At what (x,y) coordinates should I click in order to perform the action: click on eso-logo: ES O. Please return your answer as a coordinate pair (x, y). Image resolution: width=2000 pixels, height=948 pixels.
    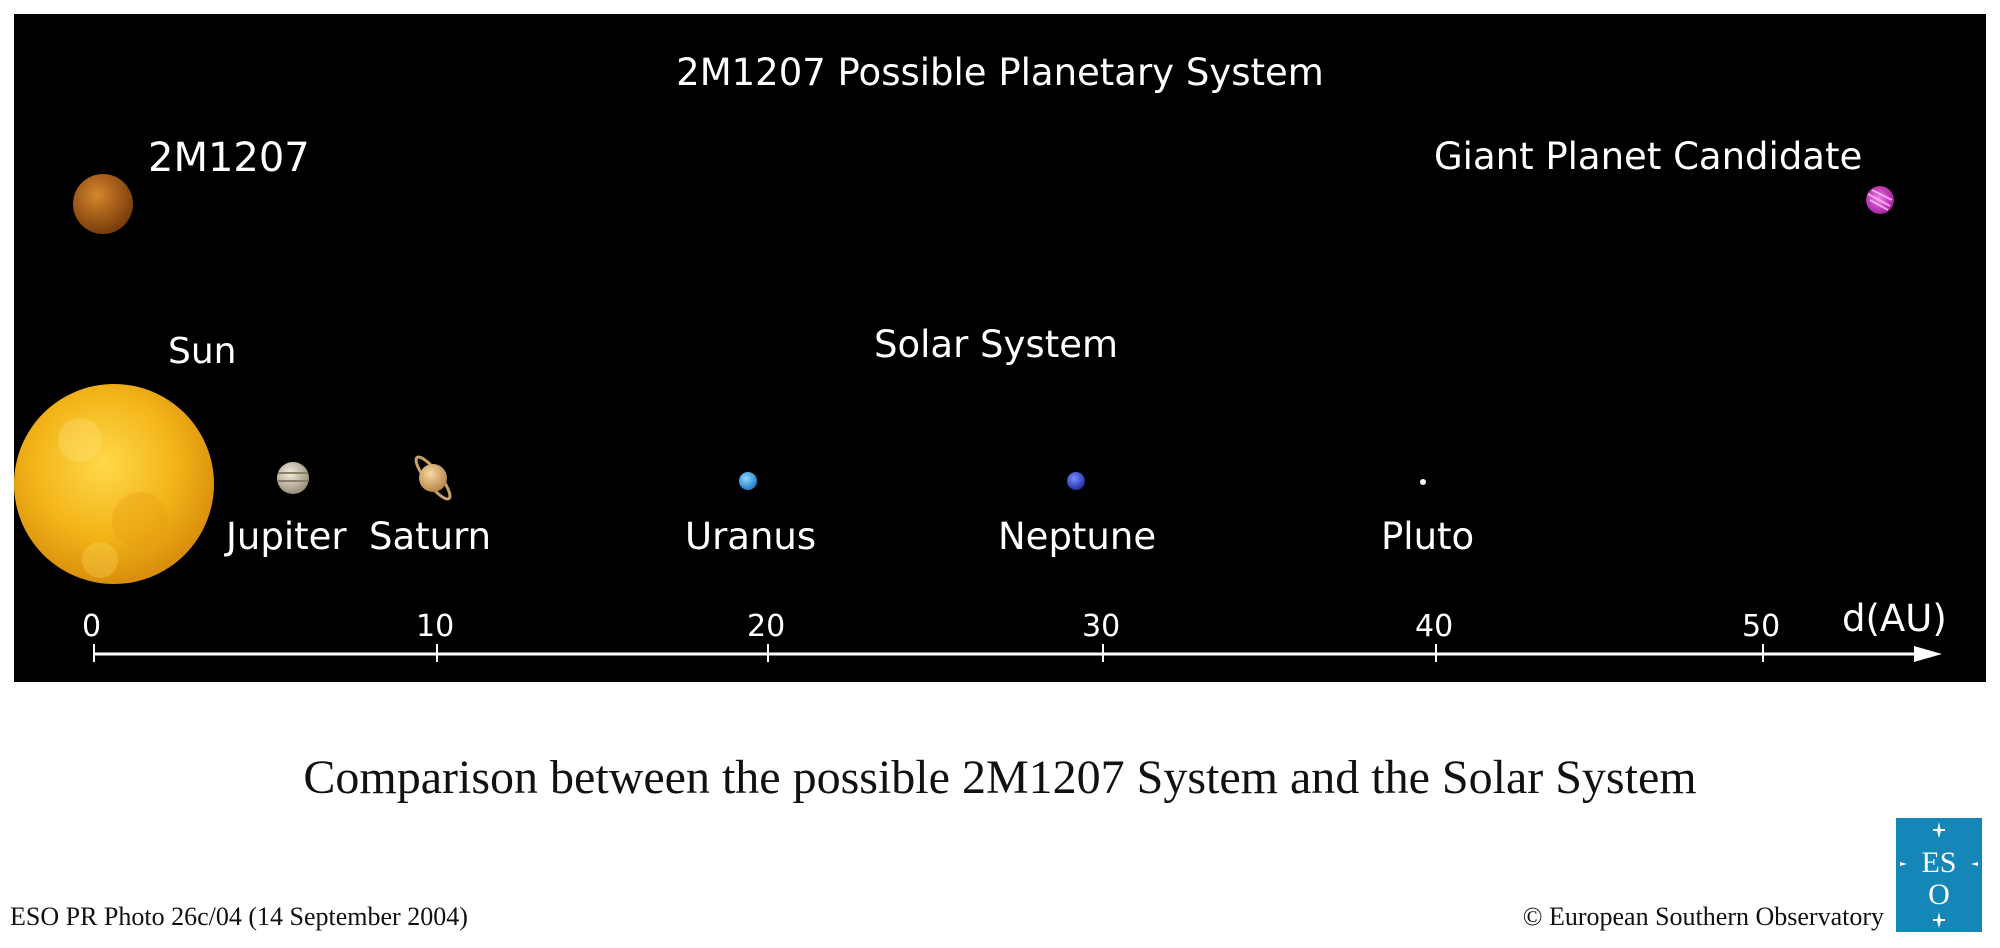
    Looking at the image, I should click on (1939, 875).